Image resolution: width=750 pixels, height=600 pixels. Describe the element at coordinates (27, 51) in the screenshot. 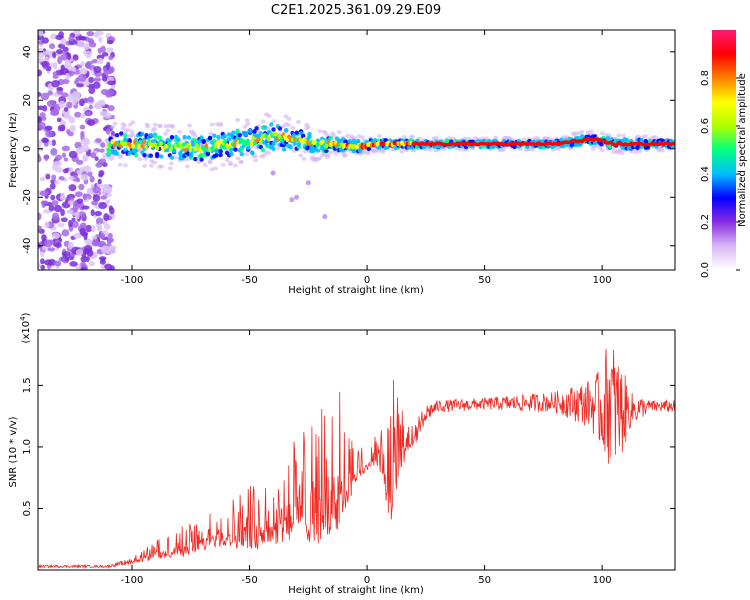

I see `spectrogram-y-tick-label: 40` at that location.